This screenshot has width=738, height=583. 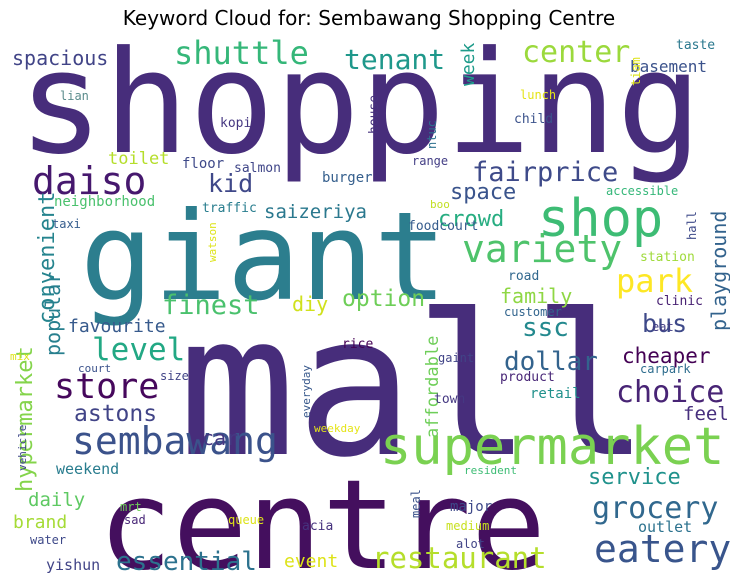 What do you see at coordinates (642, 191) in the screenshot?
I see `word-accessible: accessible` at bounding box center [642, 191].